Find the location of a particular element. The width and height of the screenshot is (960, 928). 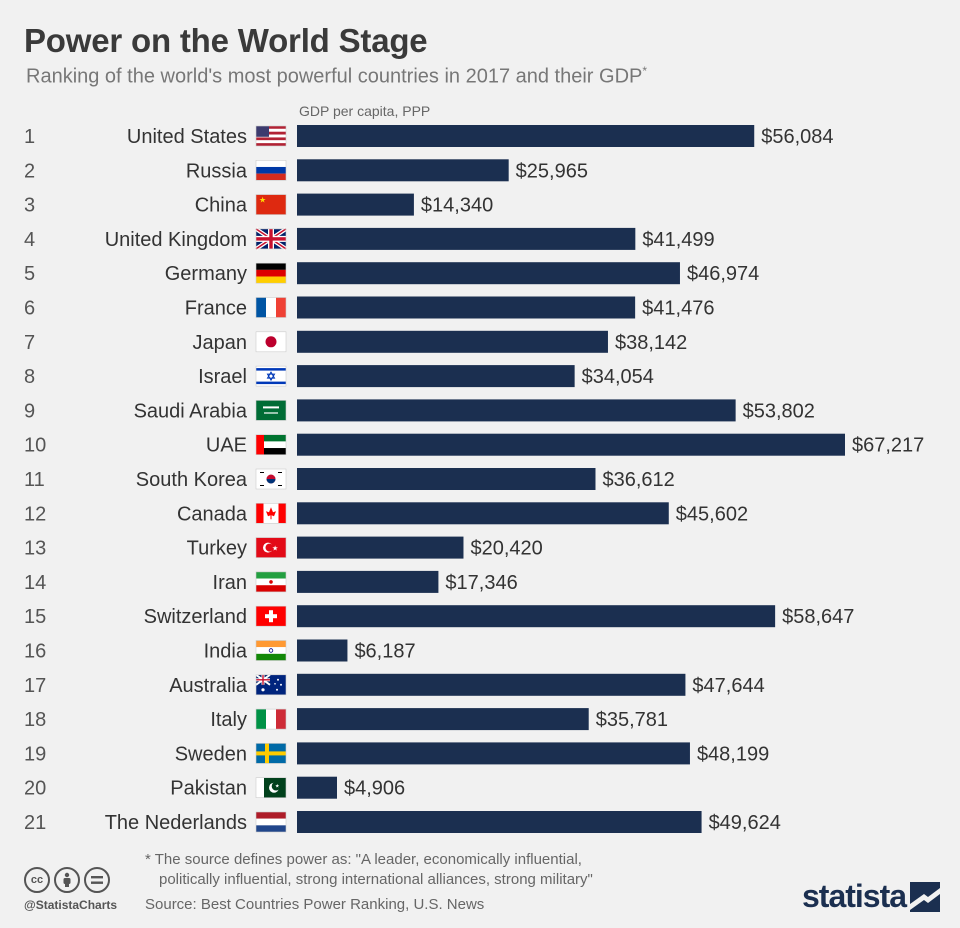

chart-row: 15 Switzerland $58,647 is located at coordinates (439, 616).